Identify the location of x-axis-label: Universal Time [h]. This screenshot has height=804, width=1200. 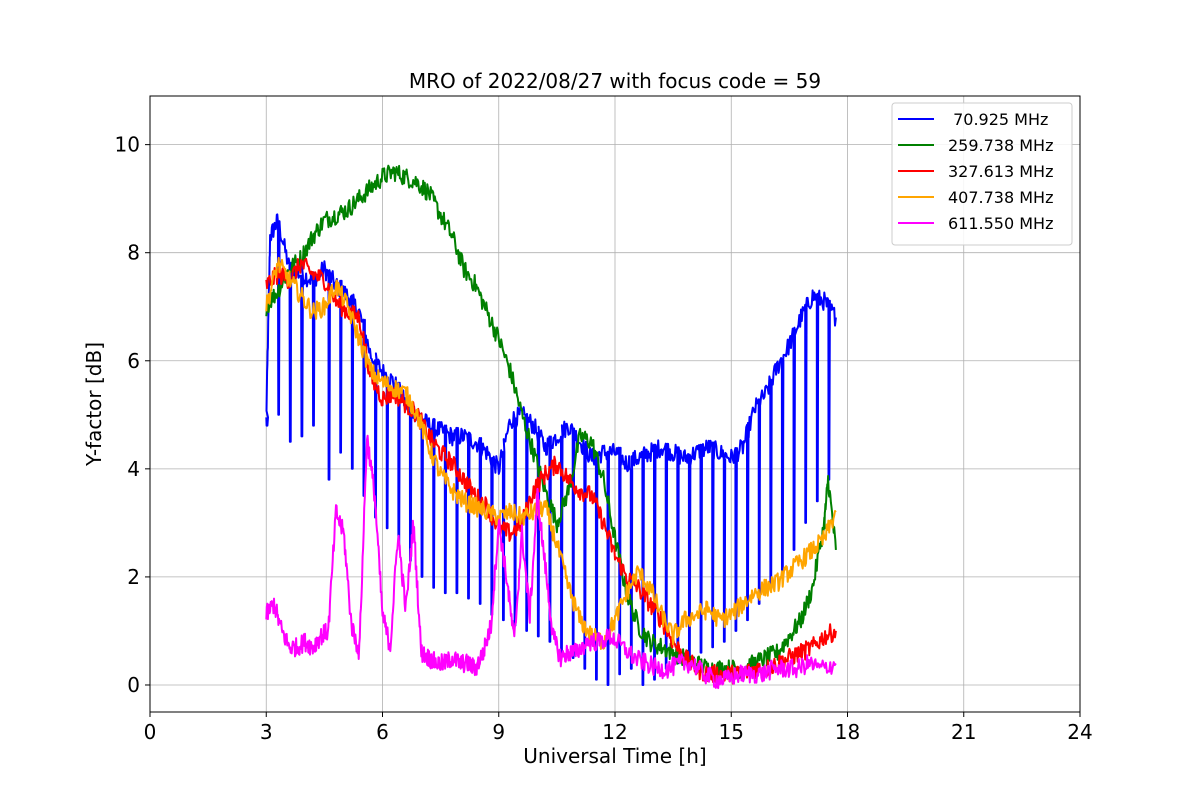
(614, 756).